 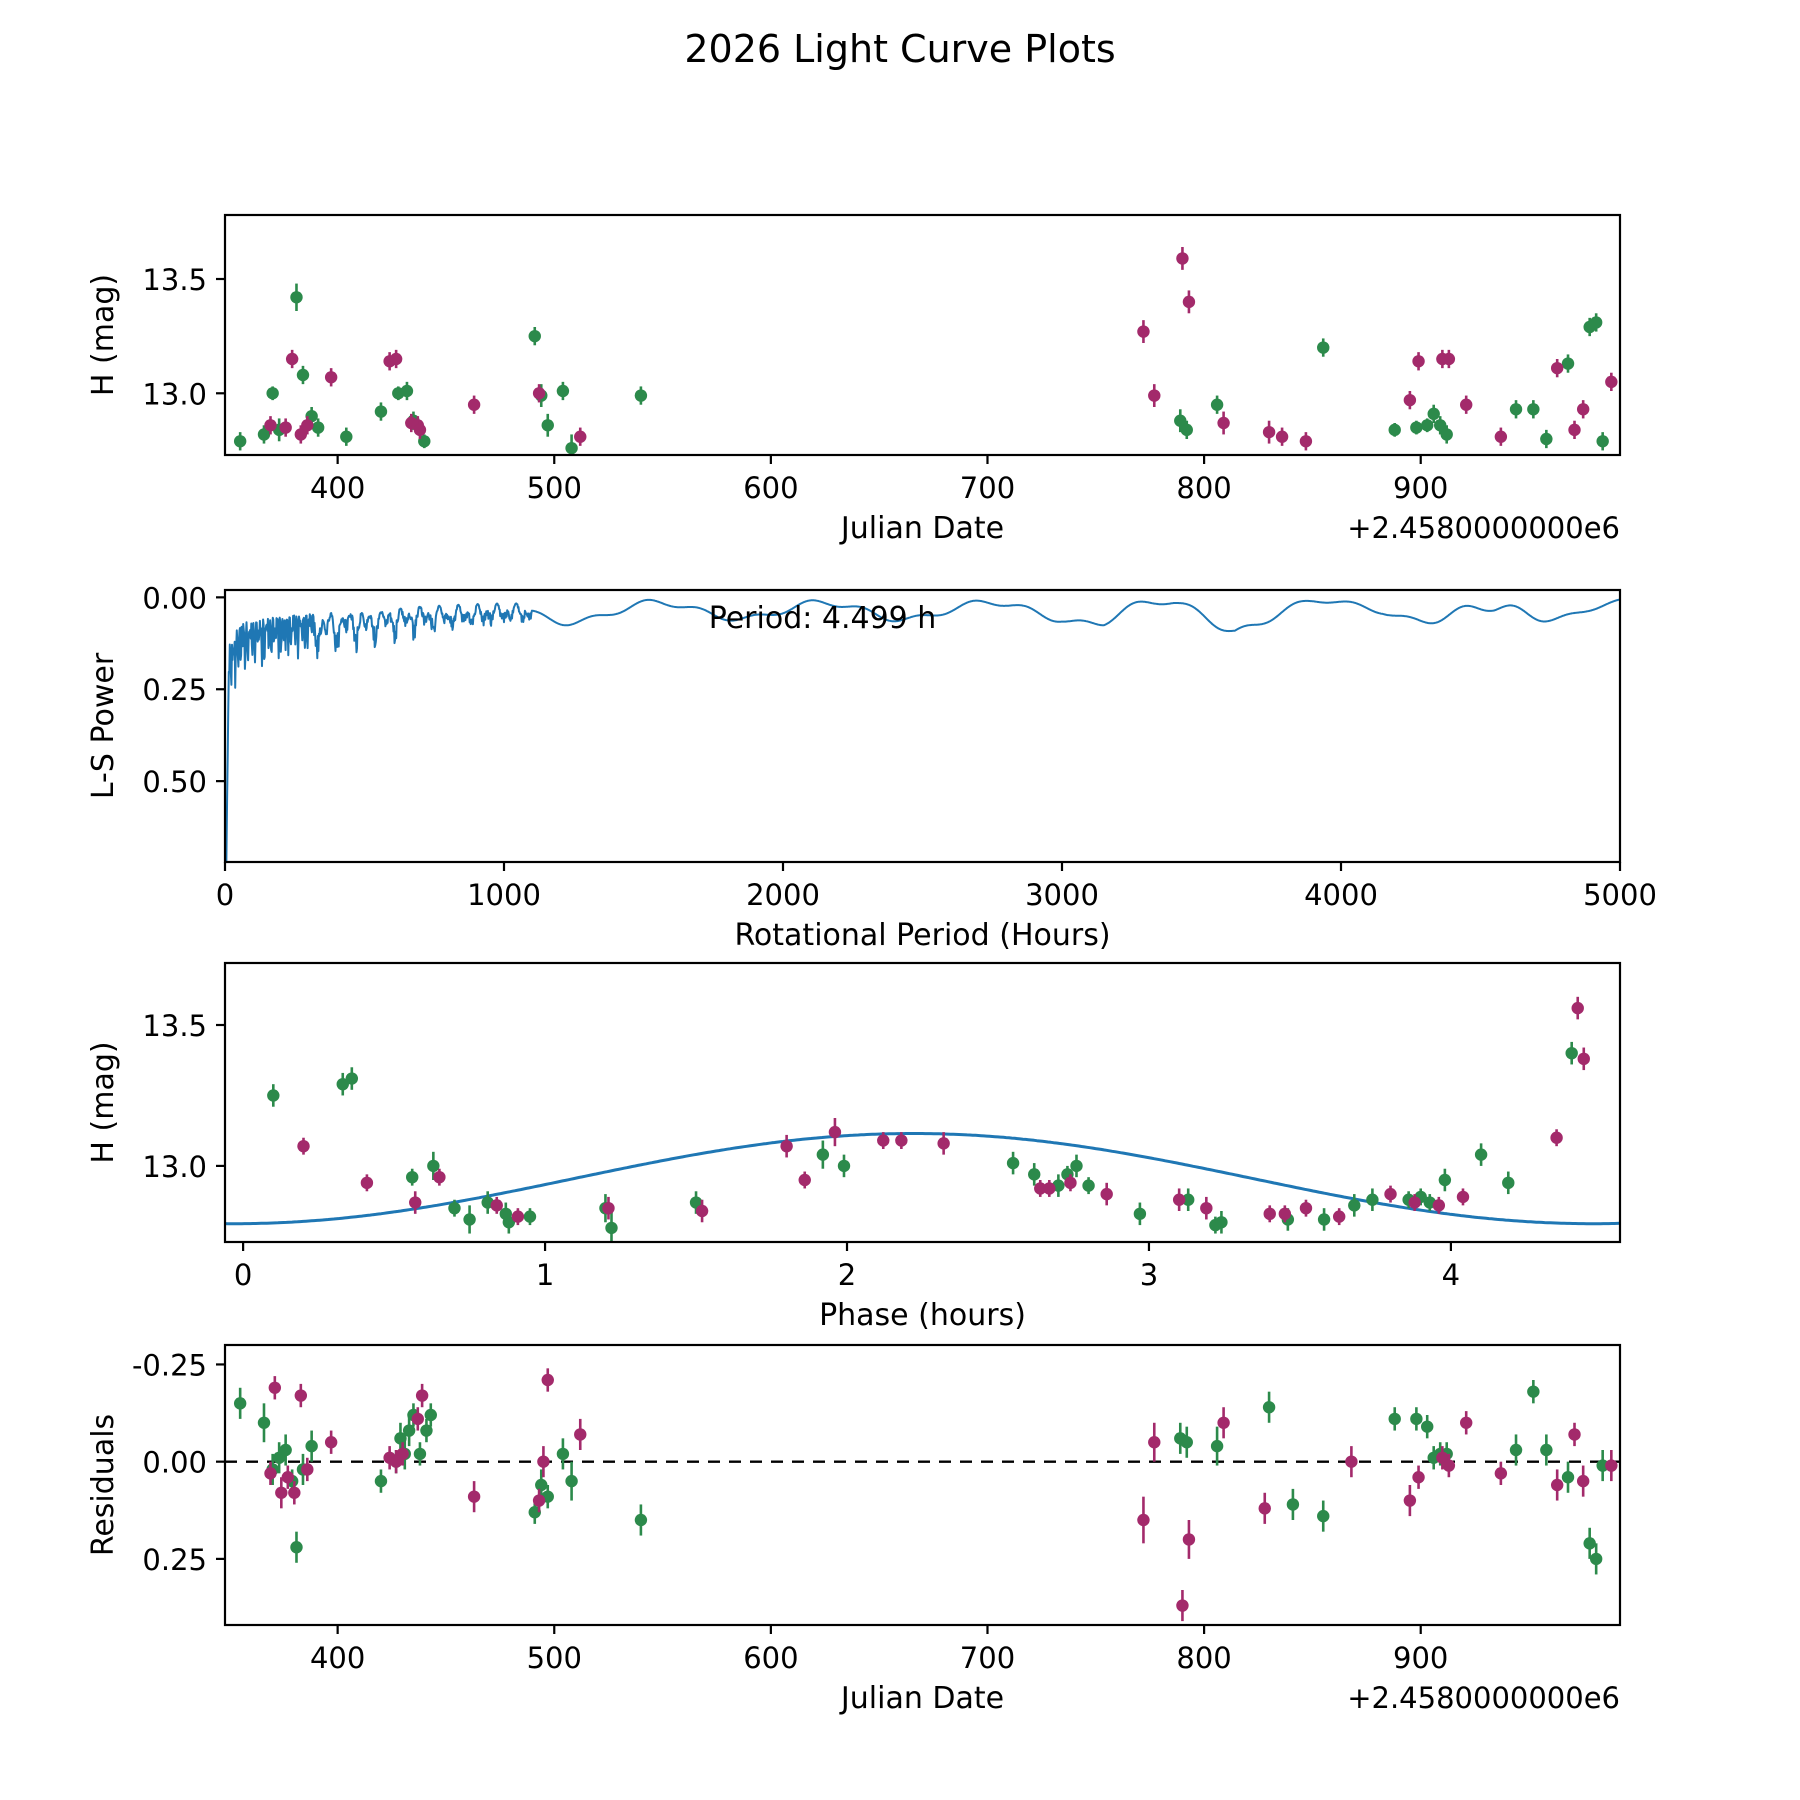 I want to click on x-axis-label: Julian Date, so click(x=921, y=528).